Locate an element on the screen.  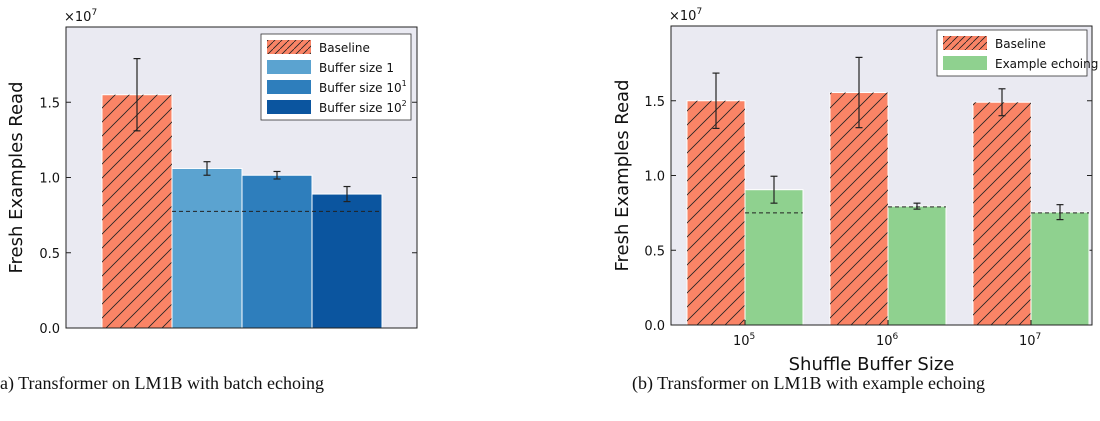
legend-label: Buffer size 101 is located at coordinates (363, 87).